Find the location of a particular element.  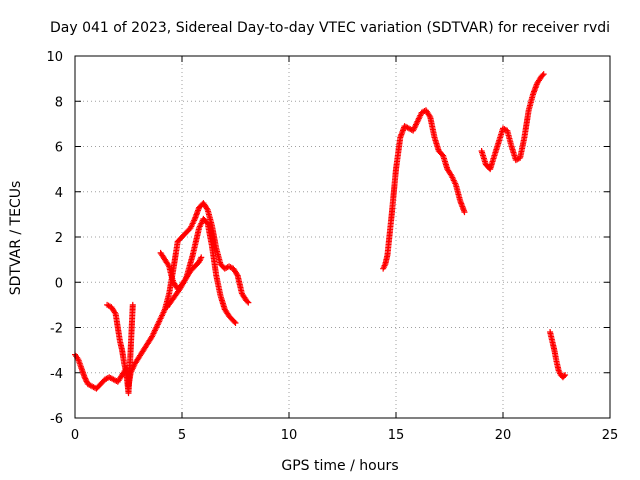

x-tick-label: 20 is located at coordinates (503, 435).